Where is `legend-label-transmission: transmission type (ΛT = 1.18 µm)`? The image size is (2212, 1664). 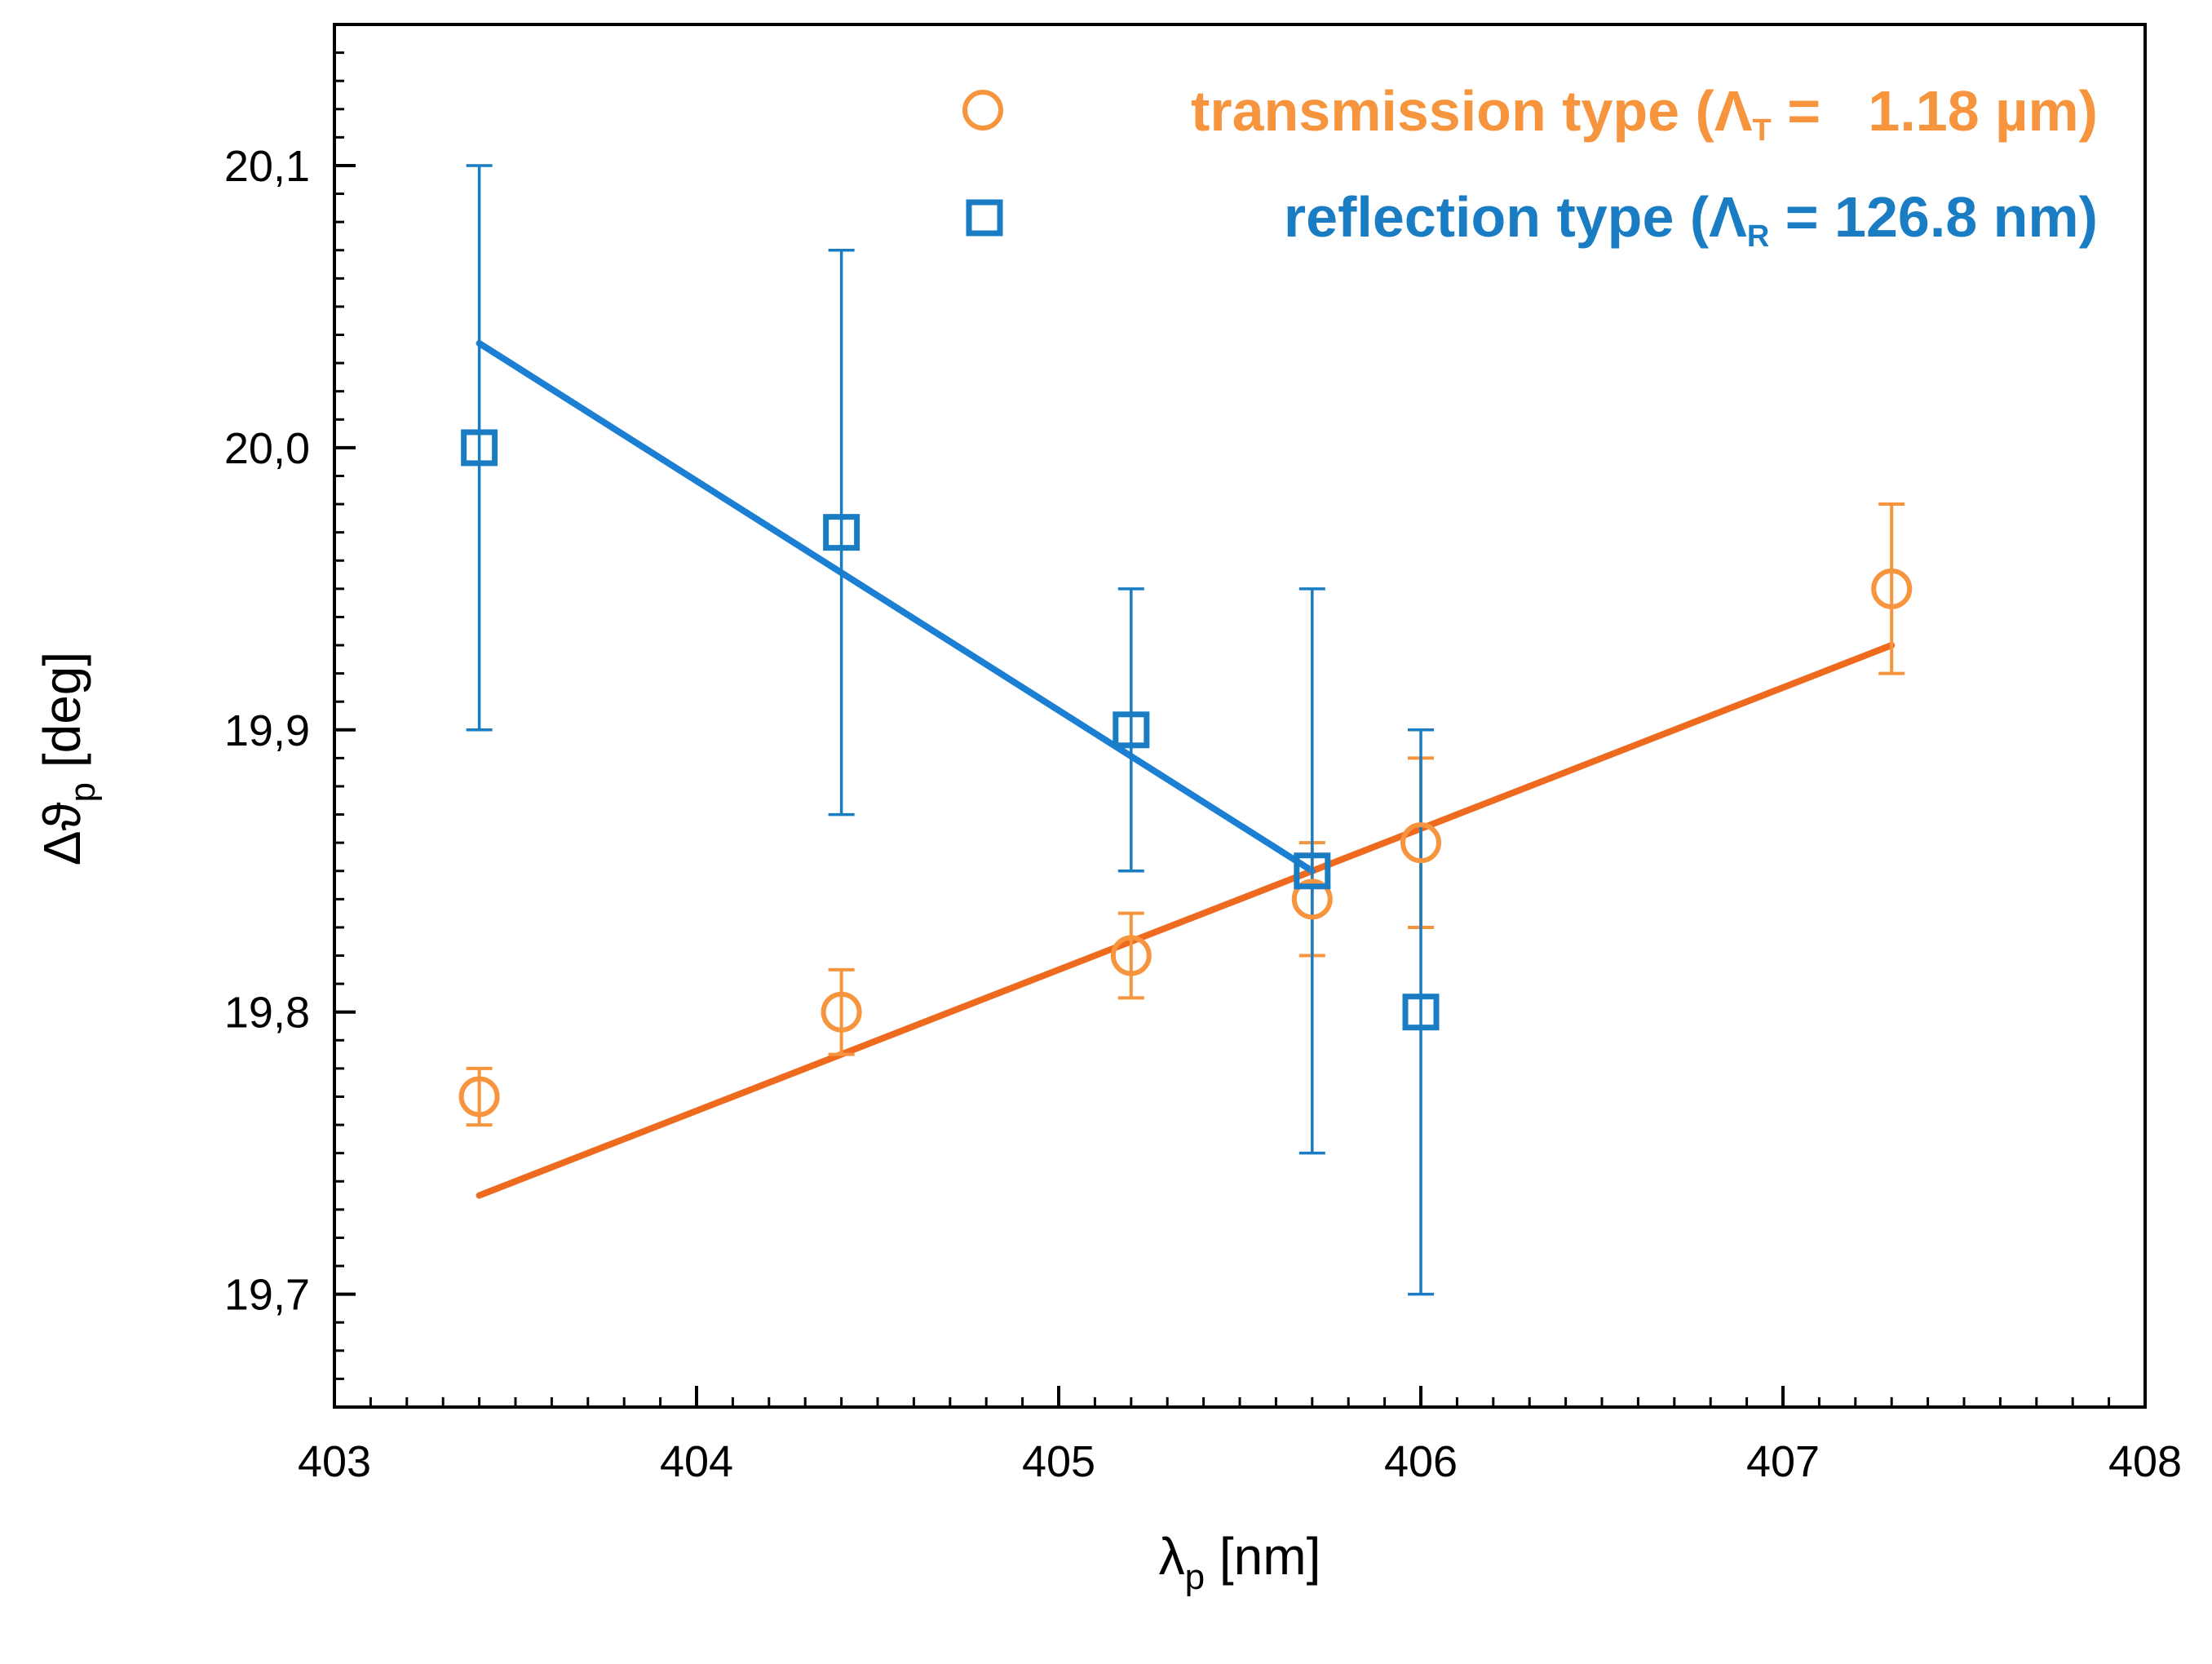 legend-label-transmission: transmission type (ΛT = 1.18 µm) is located at coordinates (1644, 113).